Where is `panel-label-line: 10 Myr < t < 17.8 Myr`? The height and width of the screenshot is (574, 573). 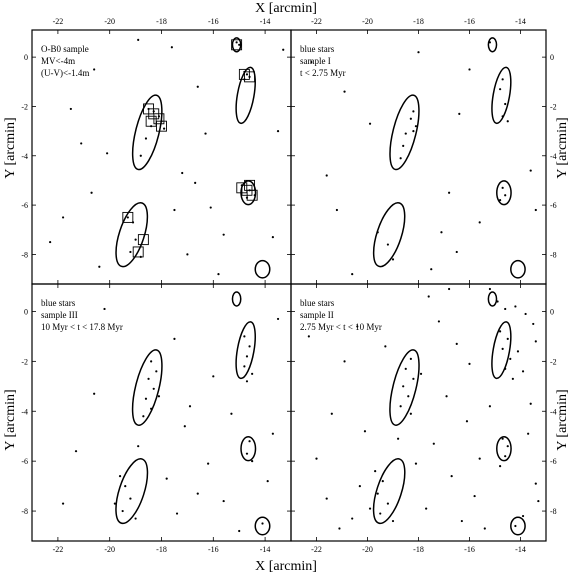
panel-label-line: 10 Myr < t < 17.8 Myr is located at coordinates (82, 327).